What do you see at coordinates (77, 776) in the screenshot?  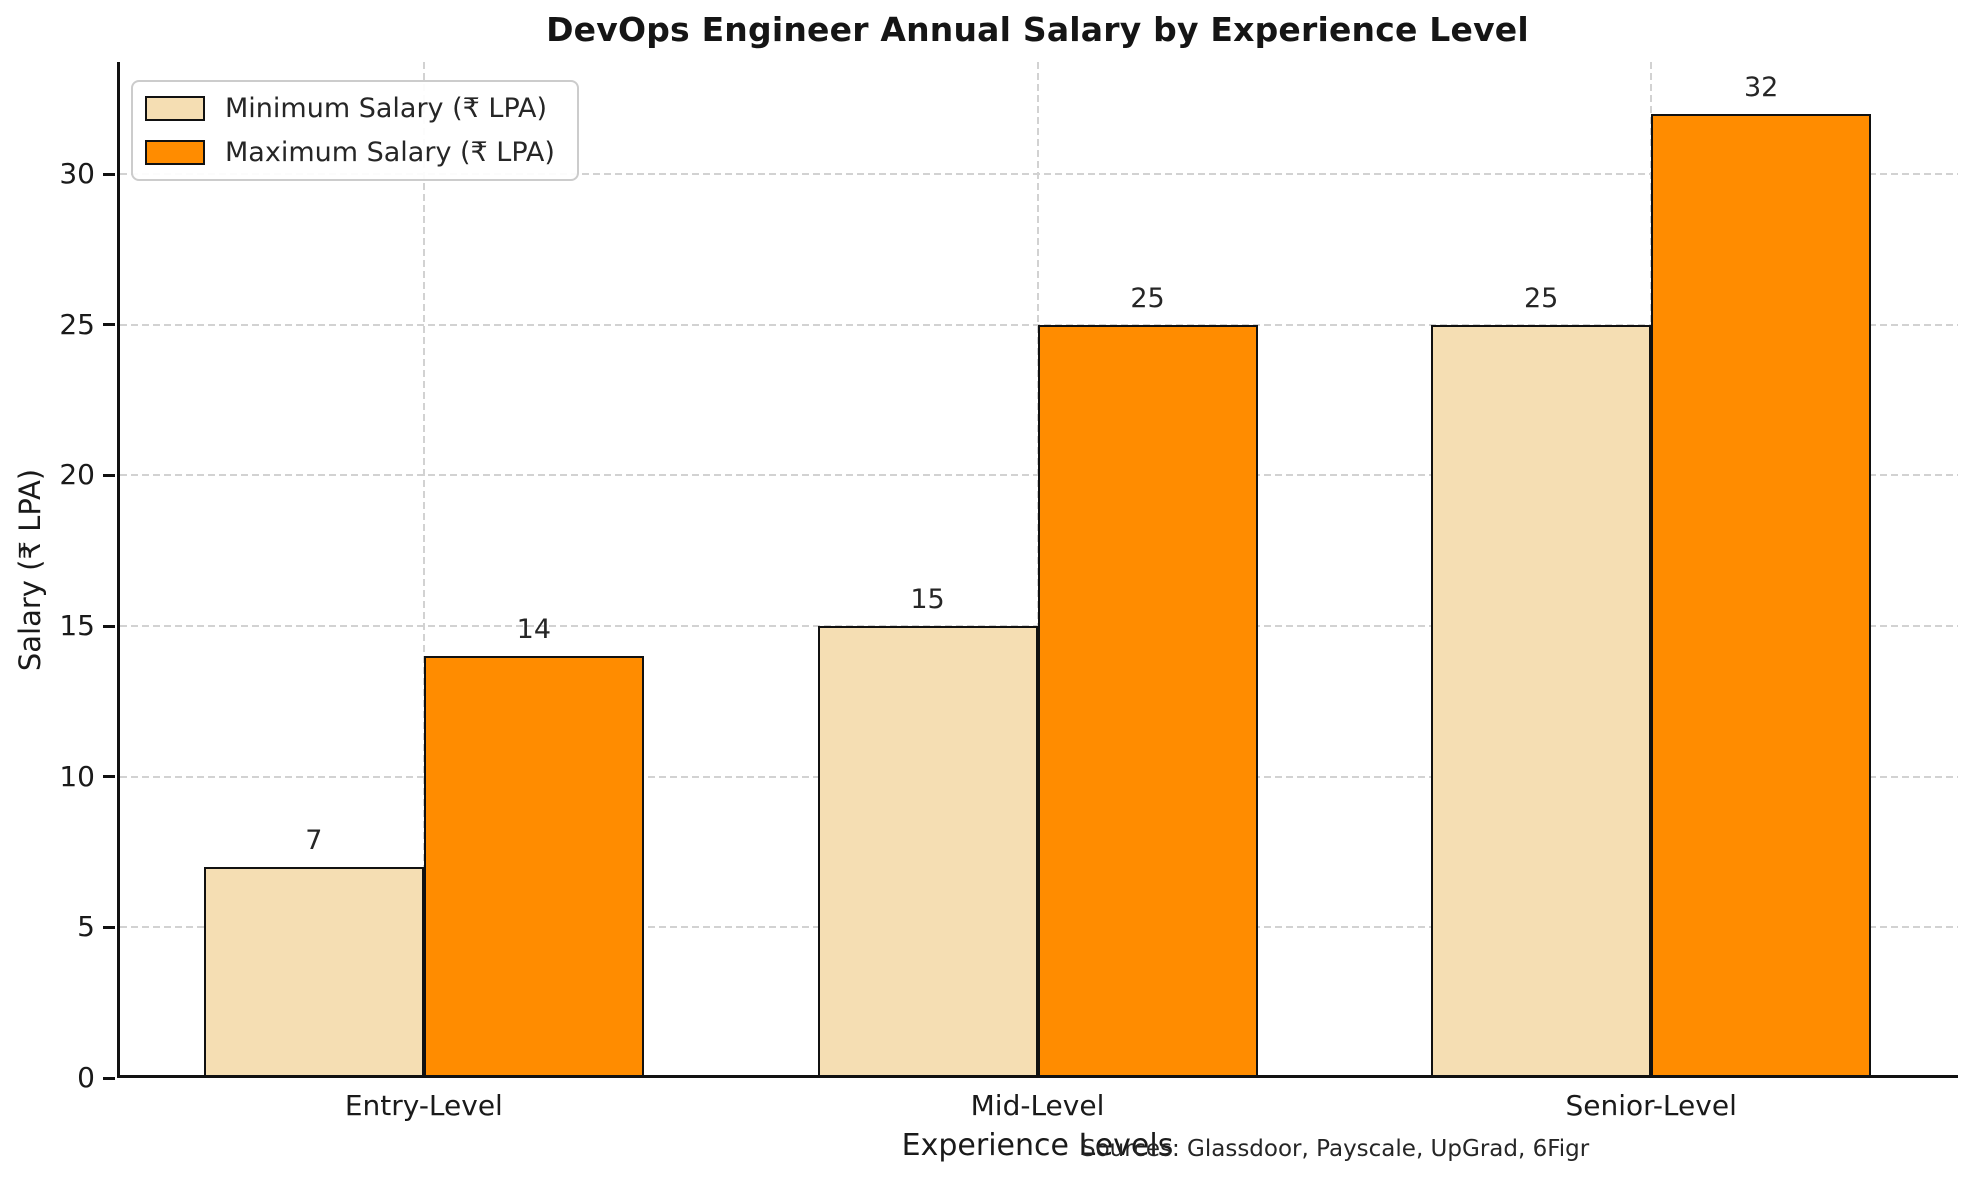 I see `y-tick-label: 10` at bounding box center [77, 776].